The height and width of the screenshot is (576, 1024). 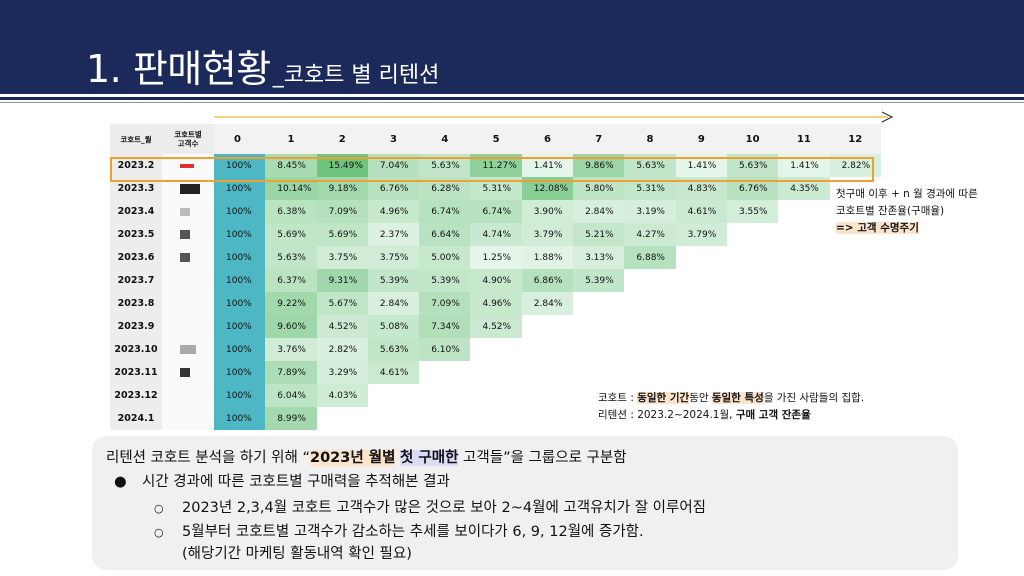 What do you see at coordinates (804, 188) in the screenshot?
I see `retention-cell: 4.35%` at bounding box center [804, 188].